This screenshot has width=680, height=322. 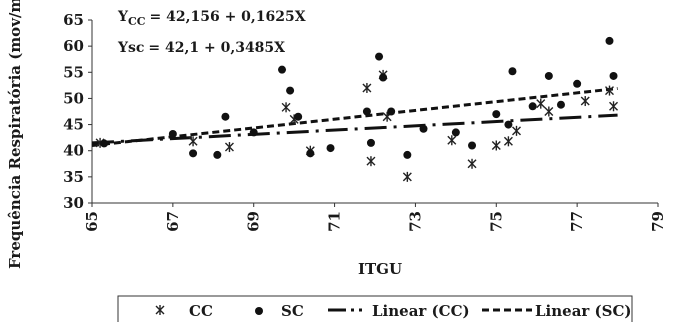 What do you see at coordinates (201, 311) in the screenshot?
I see `legend-label-cc: CC` at bounding box center [201, 311].